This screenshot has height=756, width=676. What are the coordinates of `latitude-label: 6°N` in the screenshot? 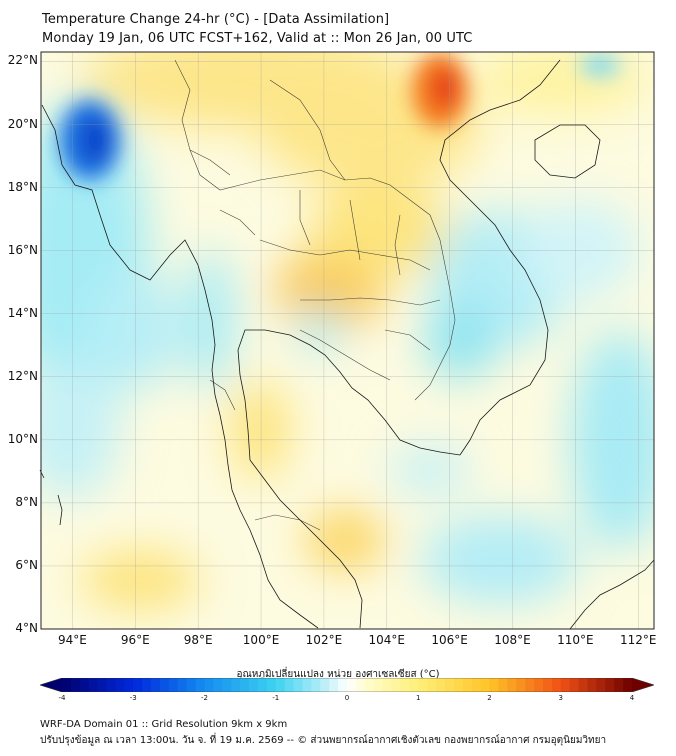 It's located at (26, 564).